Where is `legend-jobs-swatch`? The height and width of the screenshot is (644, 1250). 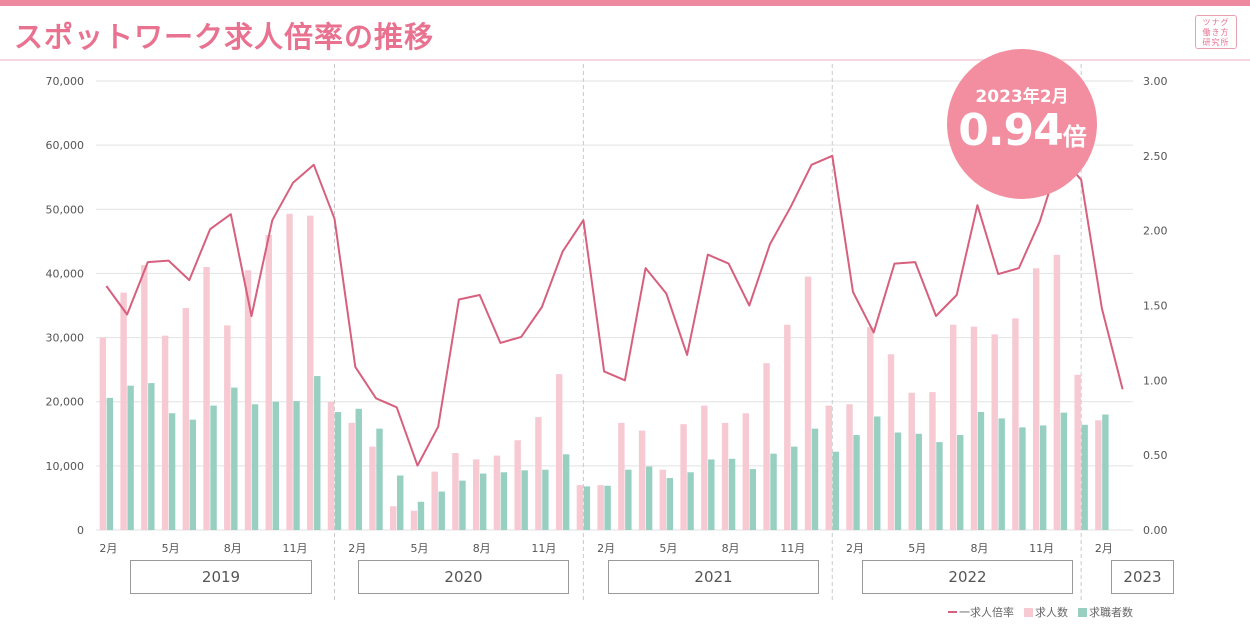
legend-jobs-swatch is located at coordinates (1028, 612).